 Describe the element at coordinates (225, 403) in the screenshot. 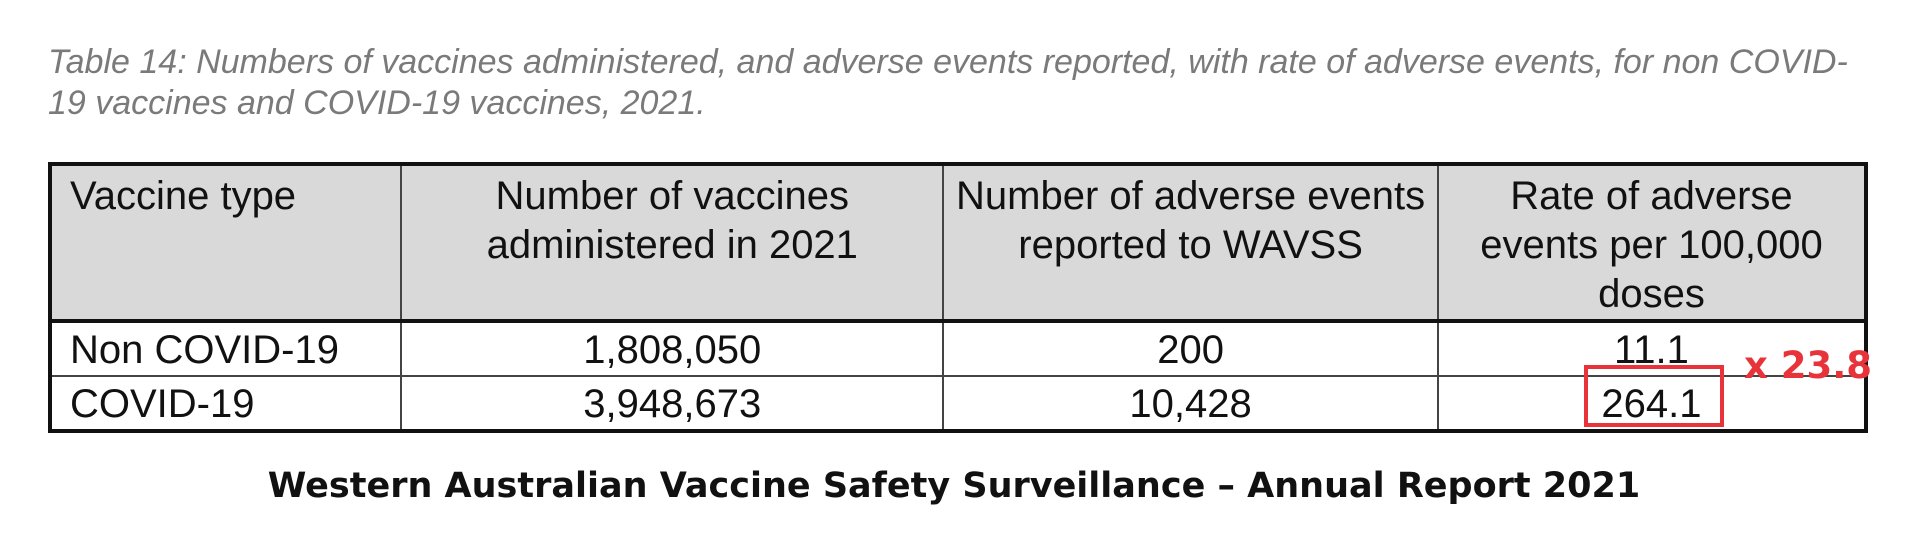

I see `row-covid-type: COVID-19` at that location.